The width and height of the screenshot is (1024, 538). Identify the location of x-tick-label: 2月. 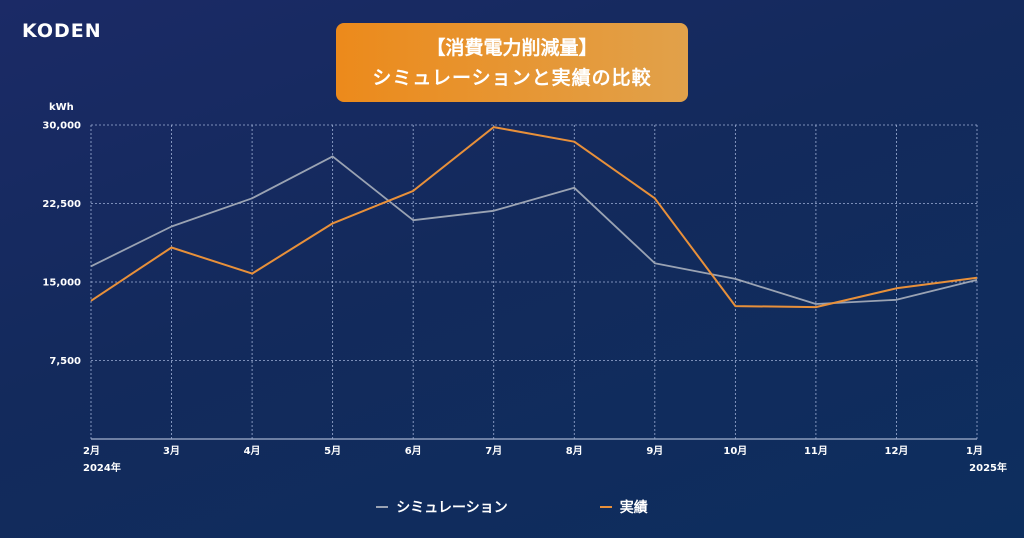
(91, 451).